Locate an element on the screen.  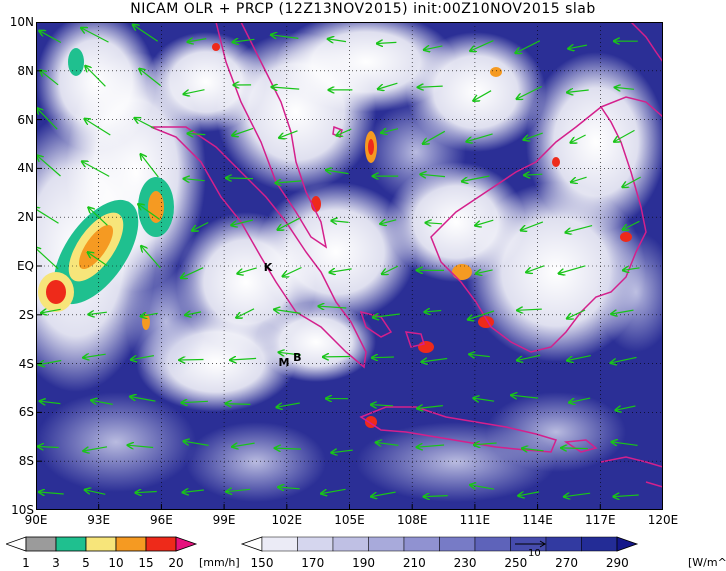
station-marker-k: K is located at coordinates (268, 267).